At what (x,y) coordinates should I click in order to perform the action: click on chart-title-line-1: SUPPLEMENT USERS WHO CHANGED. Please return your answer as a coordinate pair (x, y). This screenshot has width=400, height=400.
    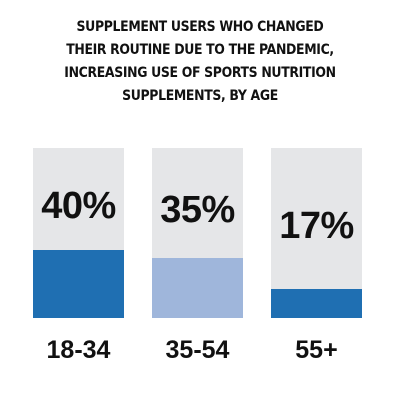
    Looking at the image, I should click on (200, 27).